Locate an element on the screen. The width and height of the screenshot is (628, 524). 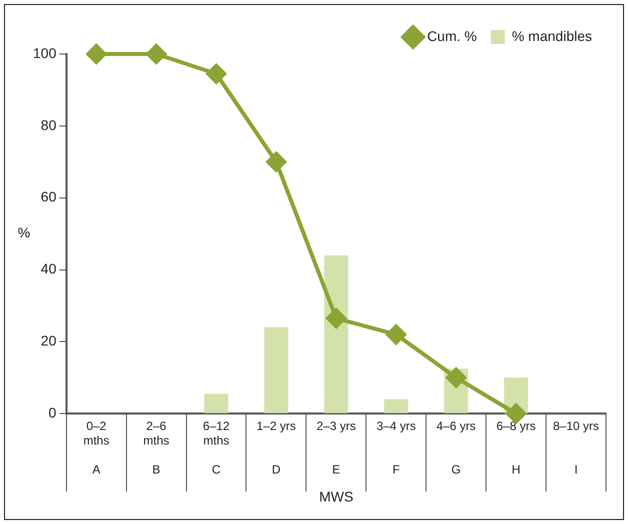
y-tick-label: 80 is located at coordinates (48, 124).